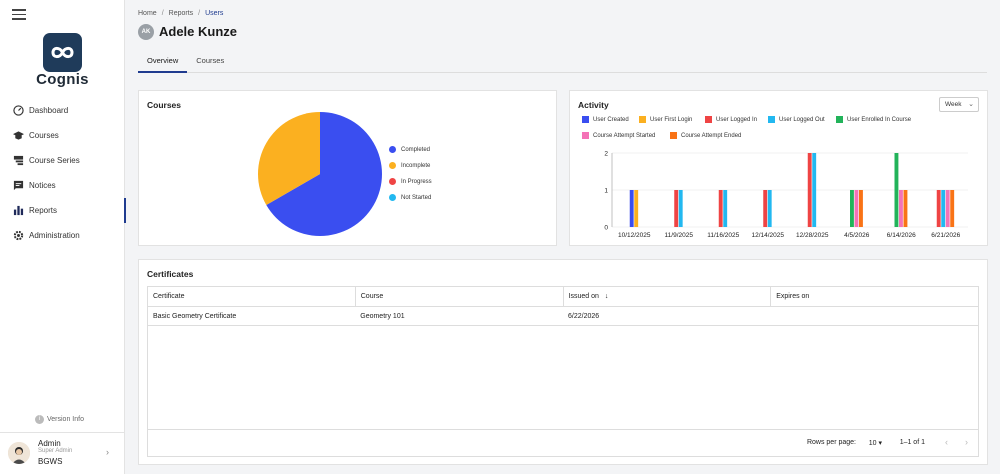 This screenshot has height=474, width=1000. What do you see at coordinates (62, 185) in the screenshot?
I see `sidebar-item-notices: Notices` at bounding box center [62, 185].